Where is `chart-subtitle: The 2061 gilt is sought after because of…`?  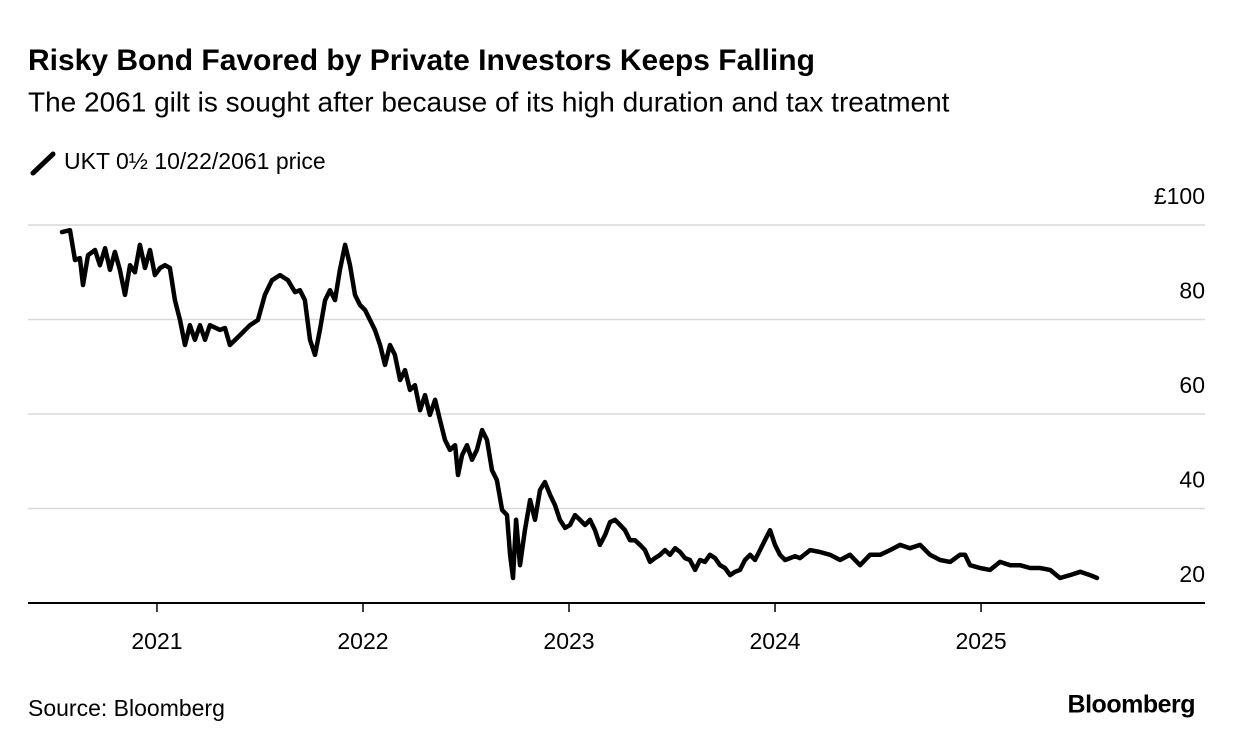
chart-subtitle: The 2061 gilt is sought after because of… is located at coordinates (489, 101).